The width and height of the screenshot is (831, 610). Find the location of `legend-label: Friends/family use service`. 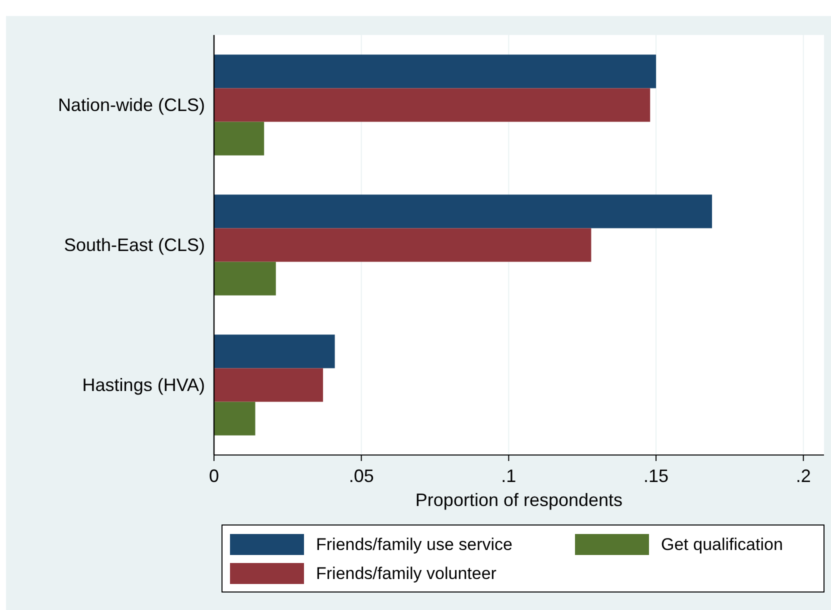

legend-label: Friends/family use service is located at coordinates (414, 544).